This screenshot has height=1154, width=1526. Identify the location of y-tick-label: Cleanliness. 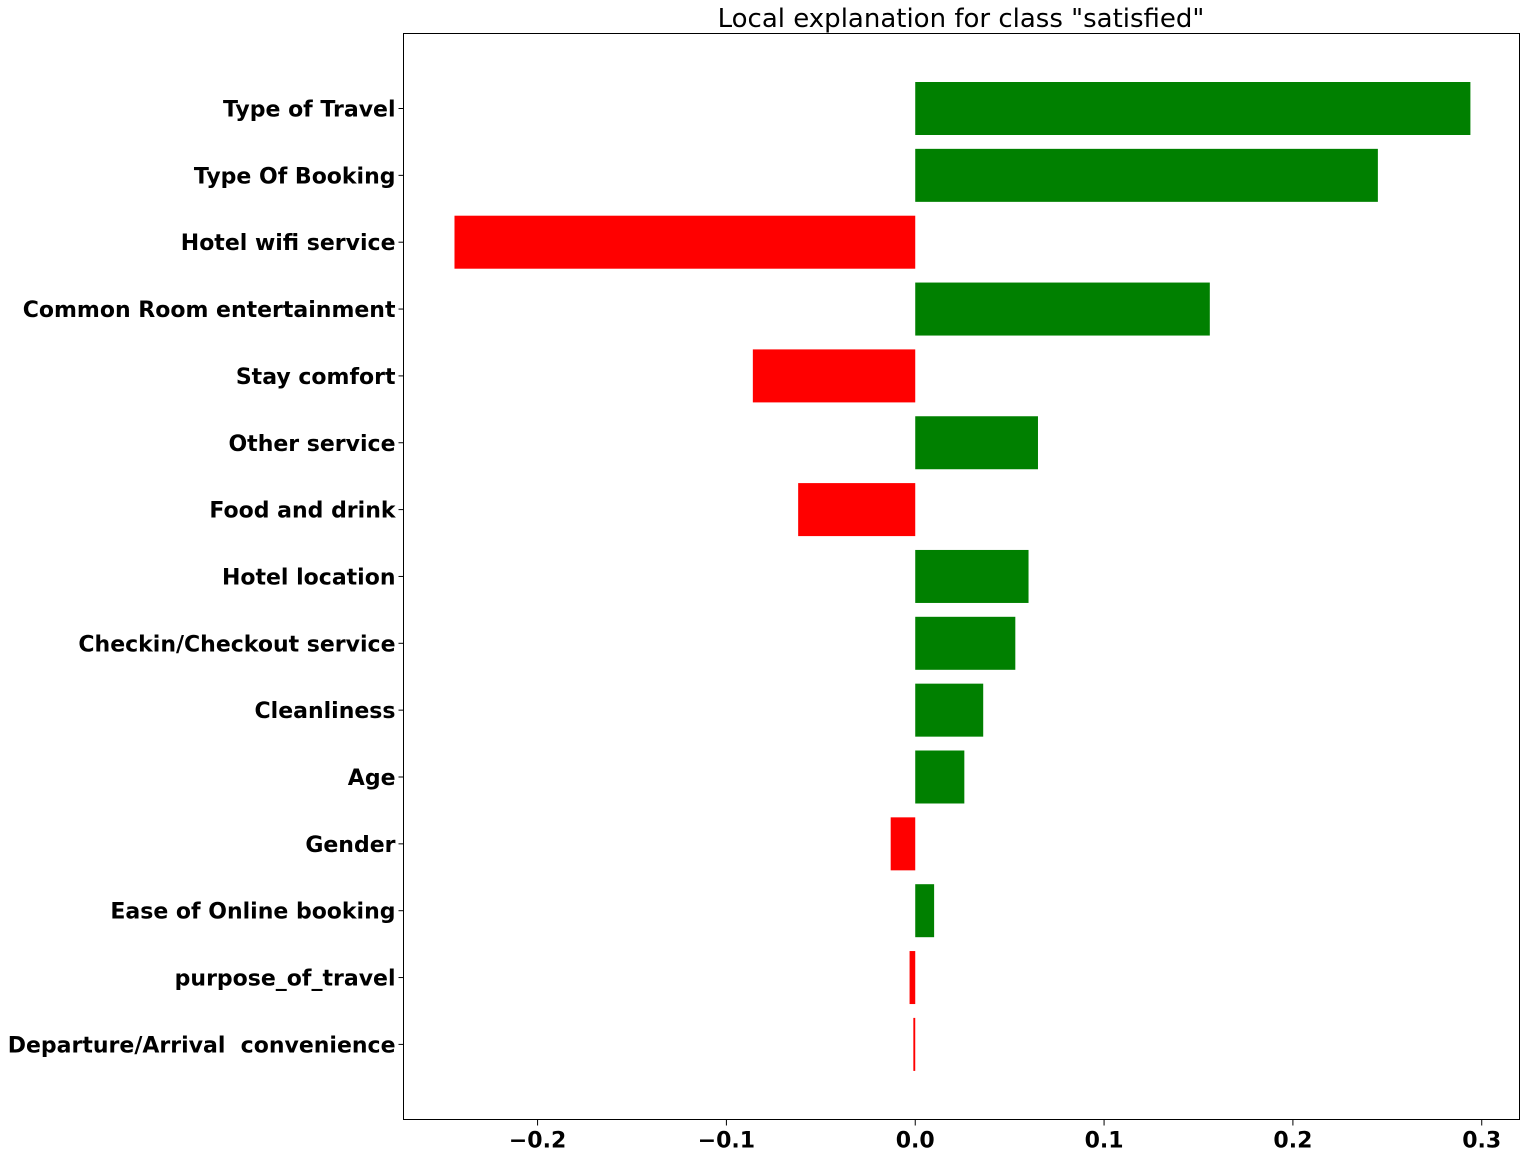
(325, 711).